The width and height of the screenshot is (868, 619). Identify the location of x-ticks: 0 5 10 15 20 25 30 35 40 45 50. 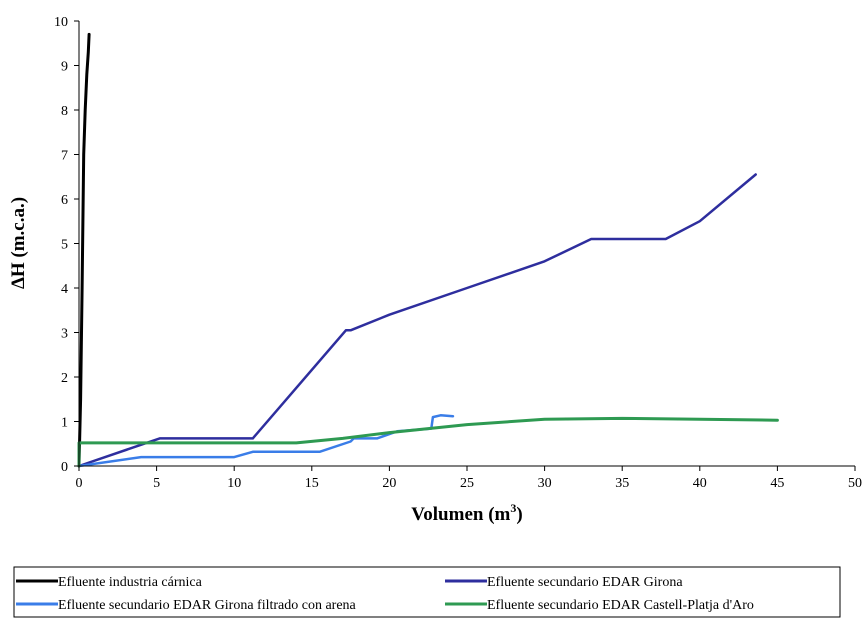
(469, 478).